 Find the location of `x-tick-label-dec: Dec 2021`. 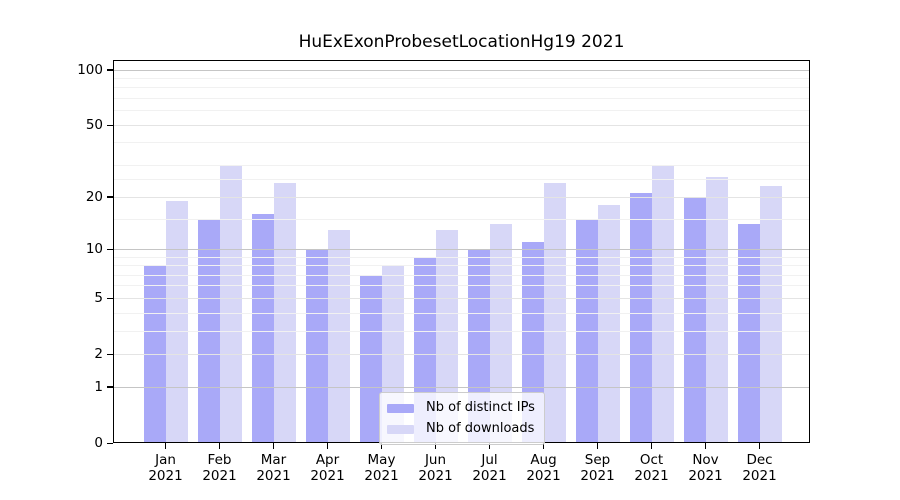

x-tick-label-dec: Dec 2021 is located at coordinates (759, 468).